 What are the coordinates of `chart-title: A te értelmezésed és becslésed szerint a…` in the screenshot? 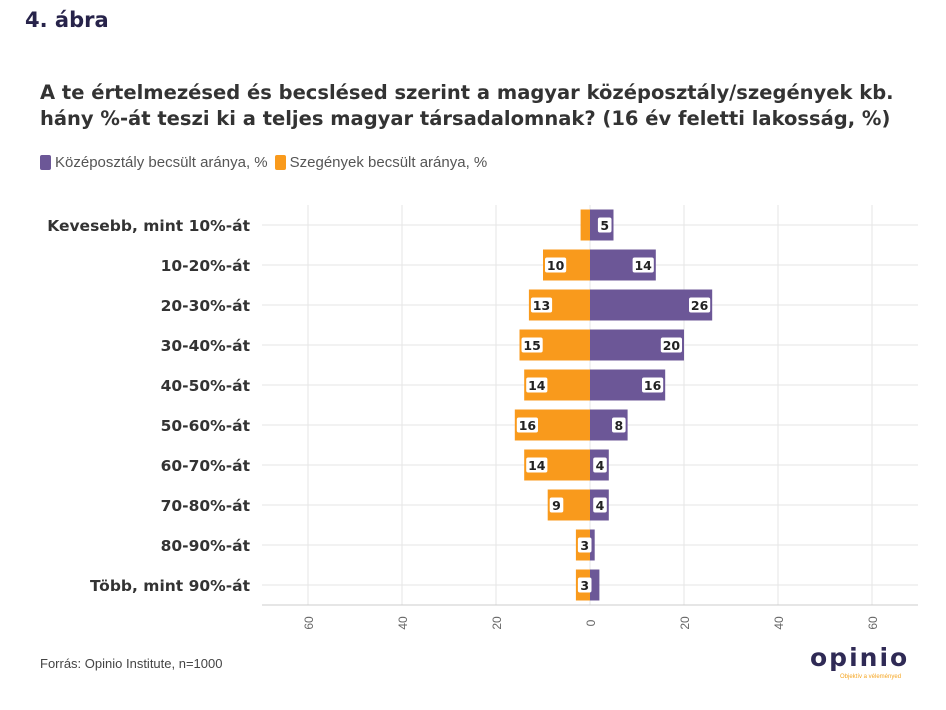 It's located at (467, 105).